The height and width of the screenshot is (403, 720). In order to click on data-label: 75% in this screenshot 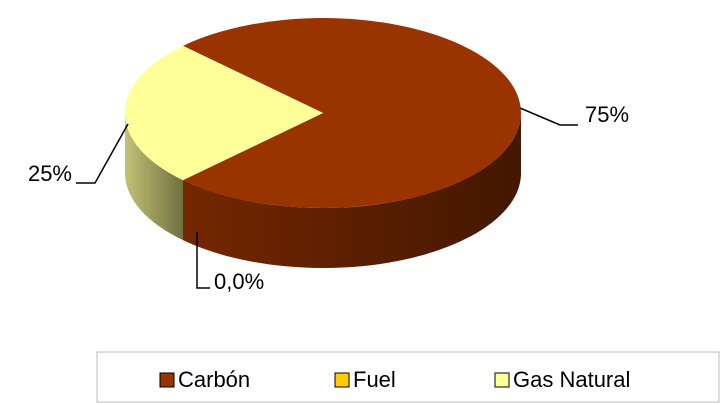, I will do `click(607, 114)`.